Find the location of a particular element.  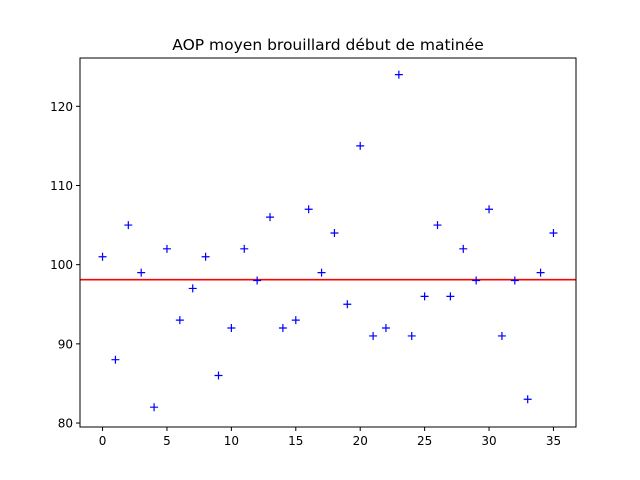

x-tick-label: 15 is located at coordinates (295, 441).